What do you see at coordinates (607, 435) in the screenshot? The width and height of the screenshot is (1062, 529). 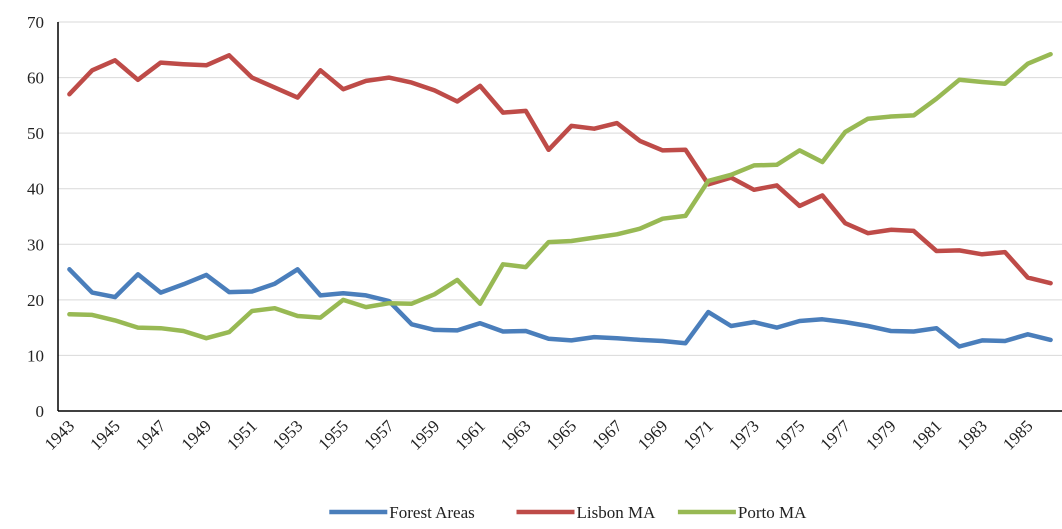 I see `x-tick-label: 1967` at bounding box center [607, 435].